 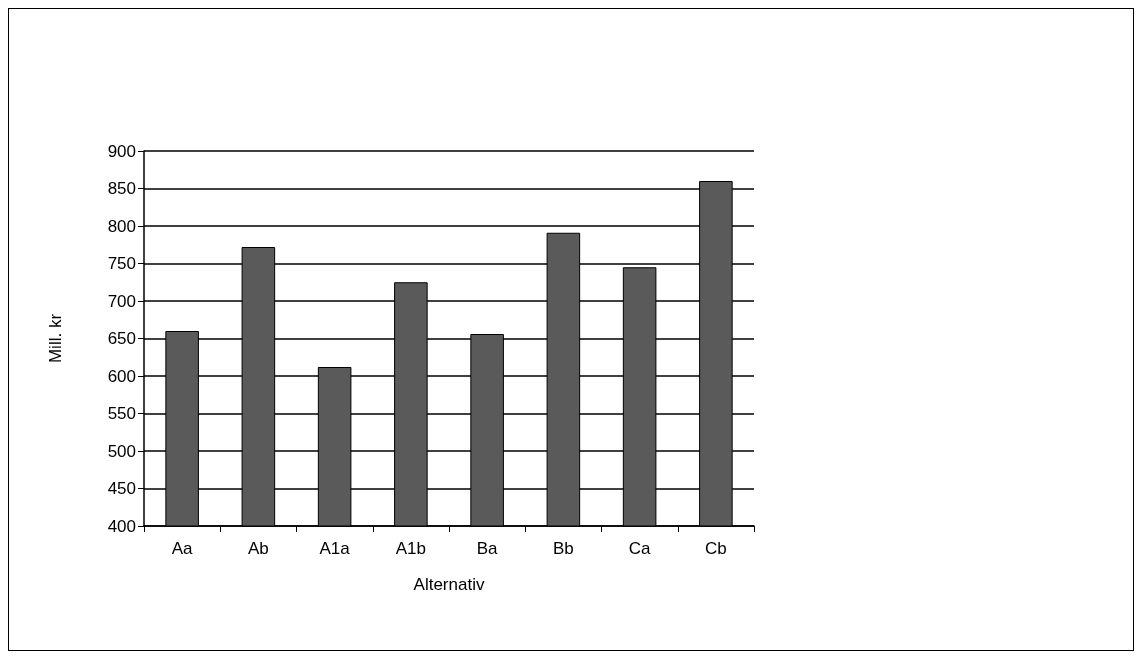 What do you see at coordinates (182, 548) in the screenshot?
I see `x-tick-label: Aa` at bounding box center [182, 548].